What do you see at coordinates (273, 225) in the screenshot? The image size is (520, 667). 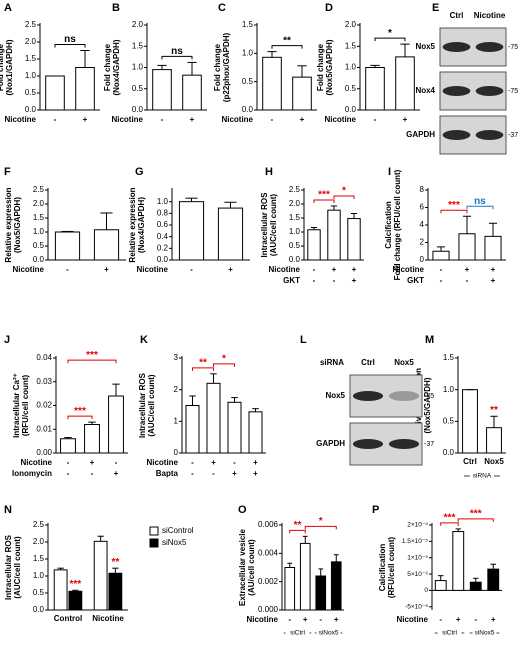 I see `y-axis-label: (AUC/cell count)` at bounding box center [273, 225].